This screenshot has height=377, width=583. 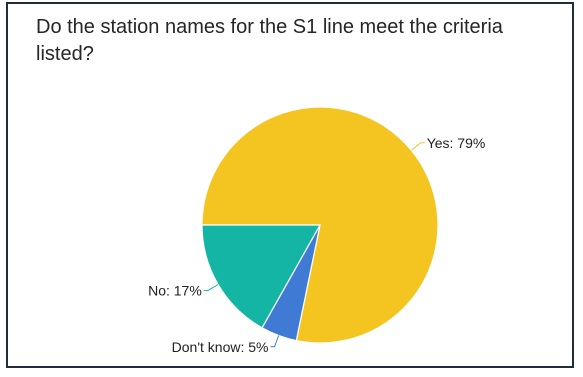 What do you see at coordinates (418, 146) in the screenshot?
I see `leader-line-yes` at bounding box center [418, 146].